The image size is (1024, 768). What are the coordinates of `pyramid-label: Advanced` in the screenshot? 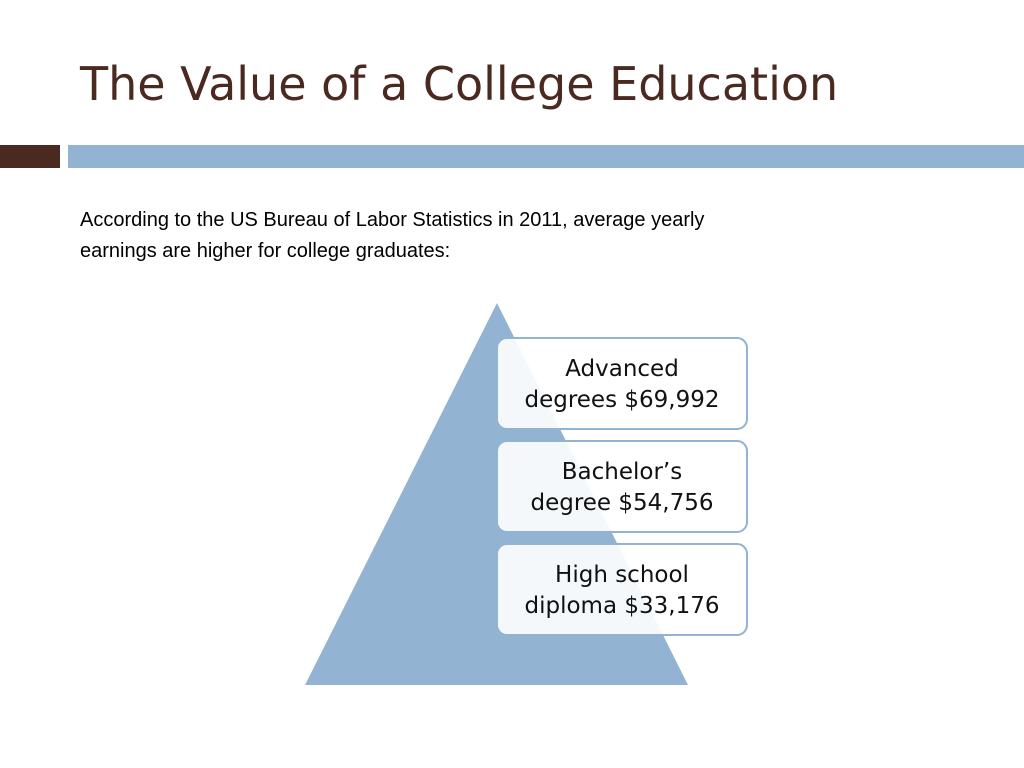 It's located at (622, 369).